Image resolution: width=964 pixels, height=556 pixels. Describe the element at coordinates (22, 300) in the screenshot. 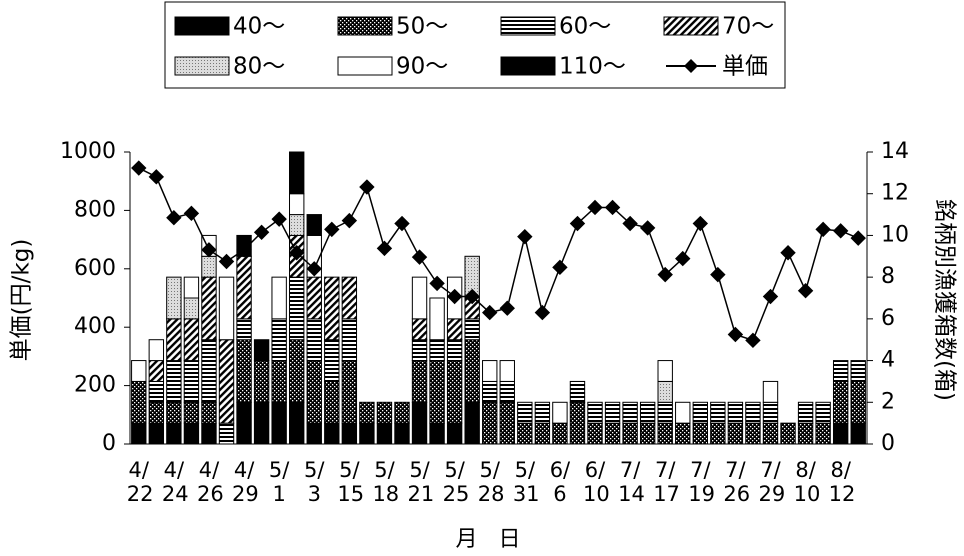

I see `y-axis-label: 単価(円/kg)` at that location.